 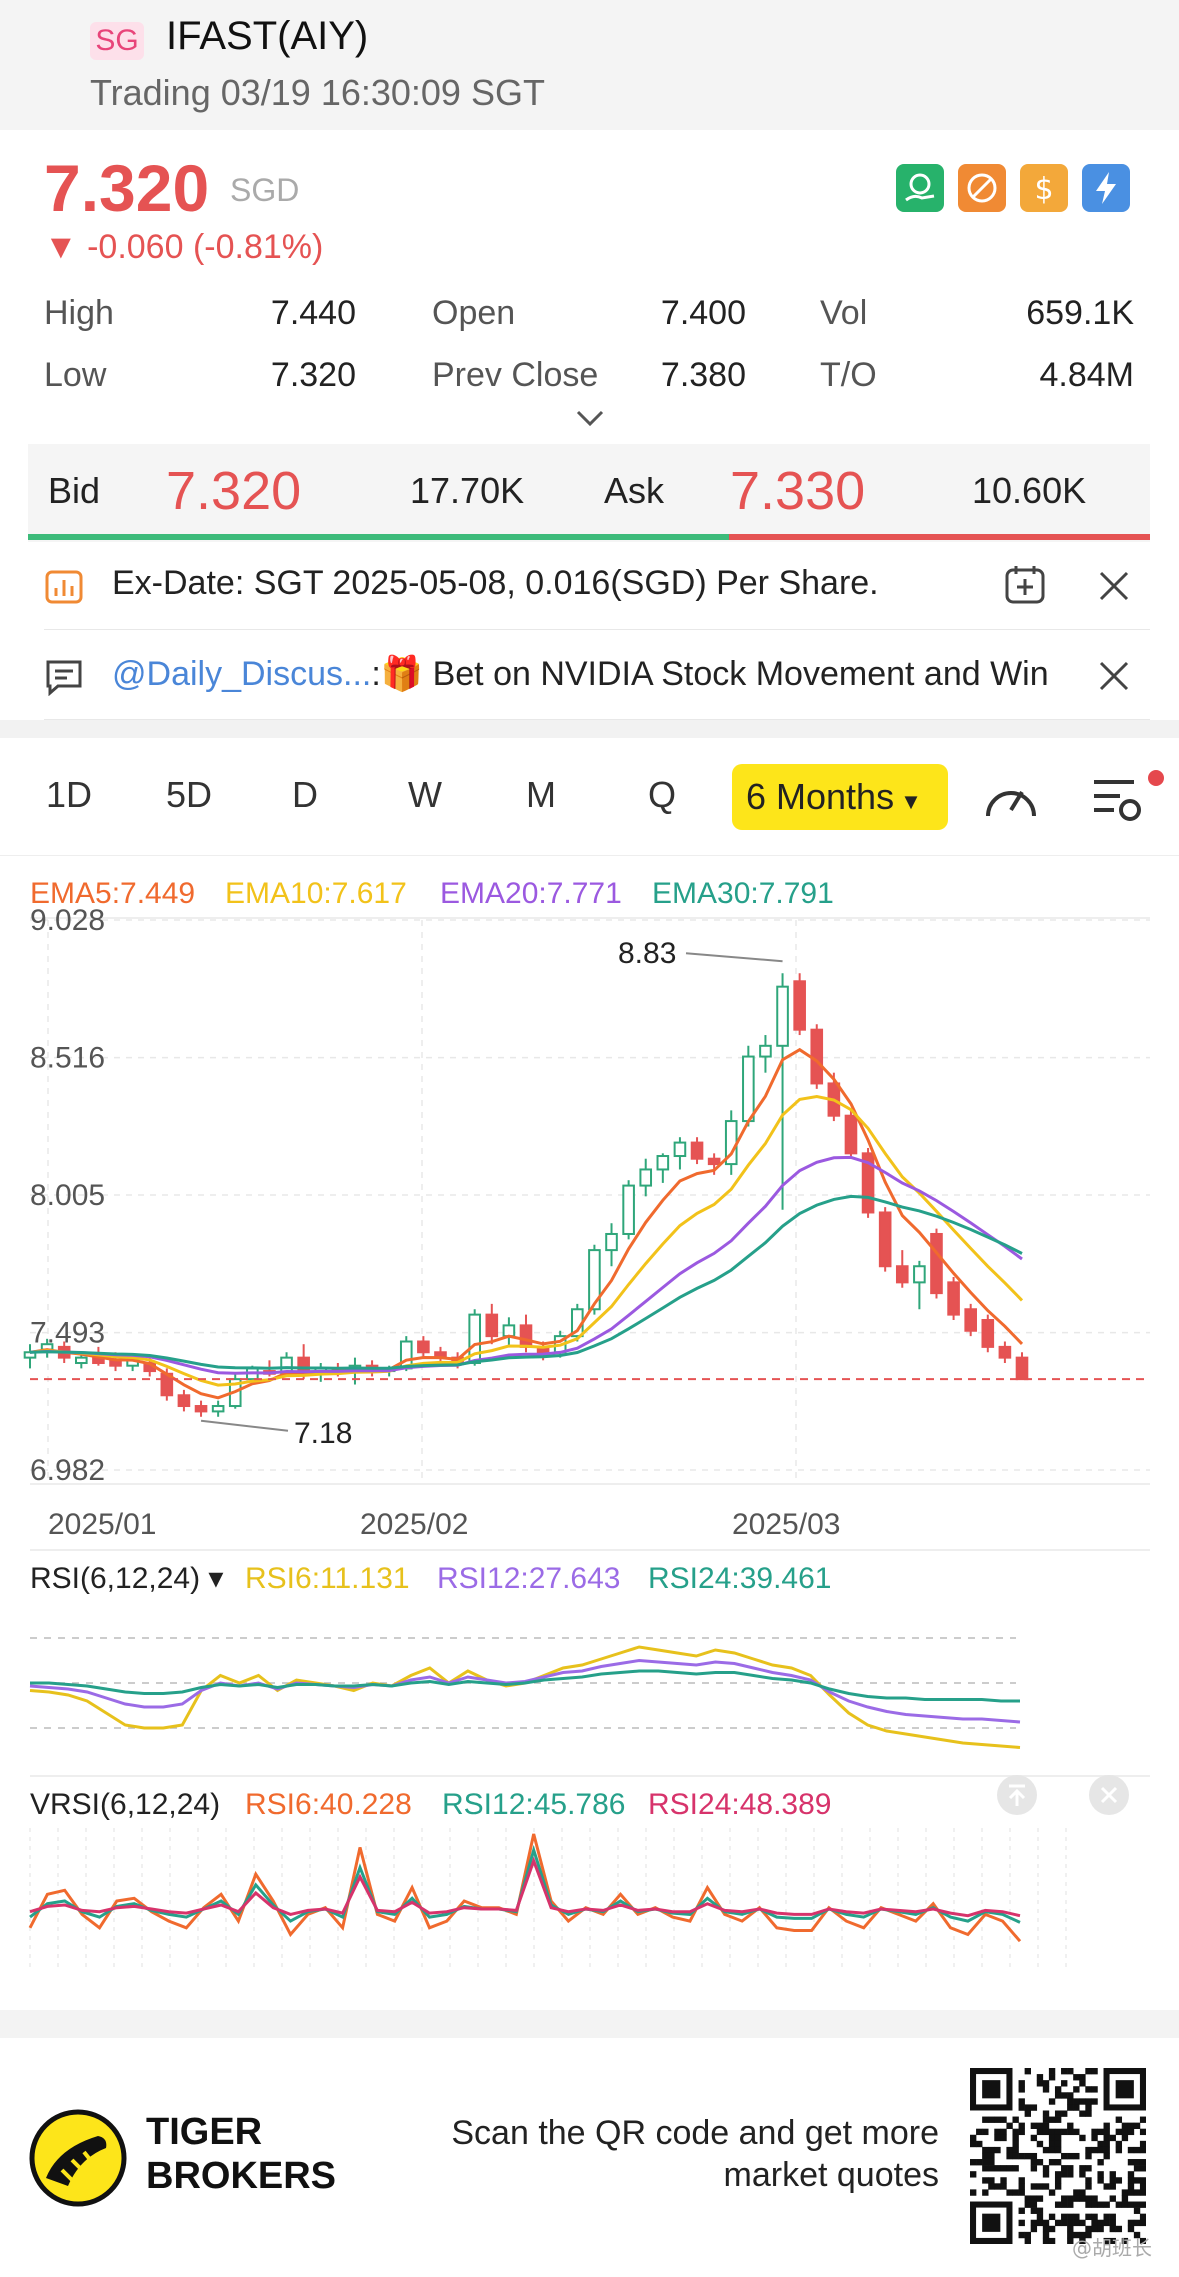 What do you see at coordinates (425, 794) in the screenshot?
I see `tab-w: W` at bounding box center [425, 794].